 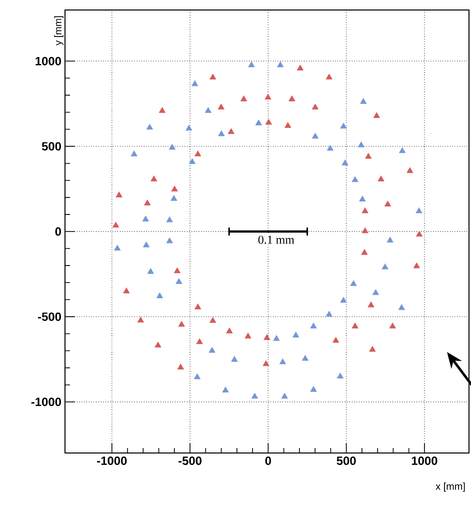 What do you see at coordinates (425, 460) in the screenshot?
I see `x-tick-label: 1000` at bounding box center [425, 460].